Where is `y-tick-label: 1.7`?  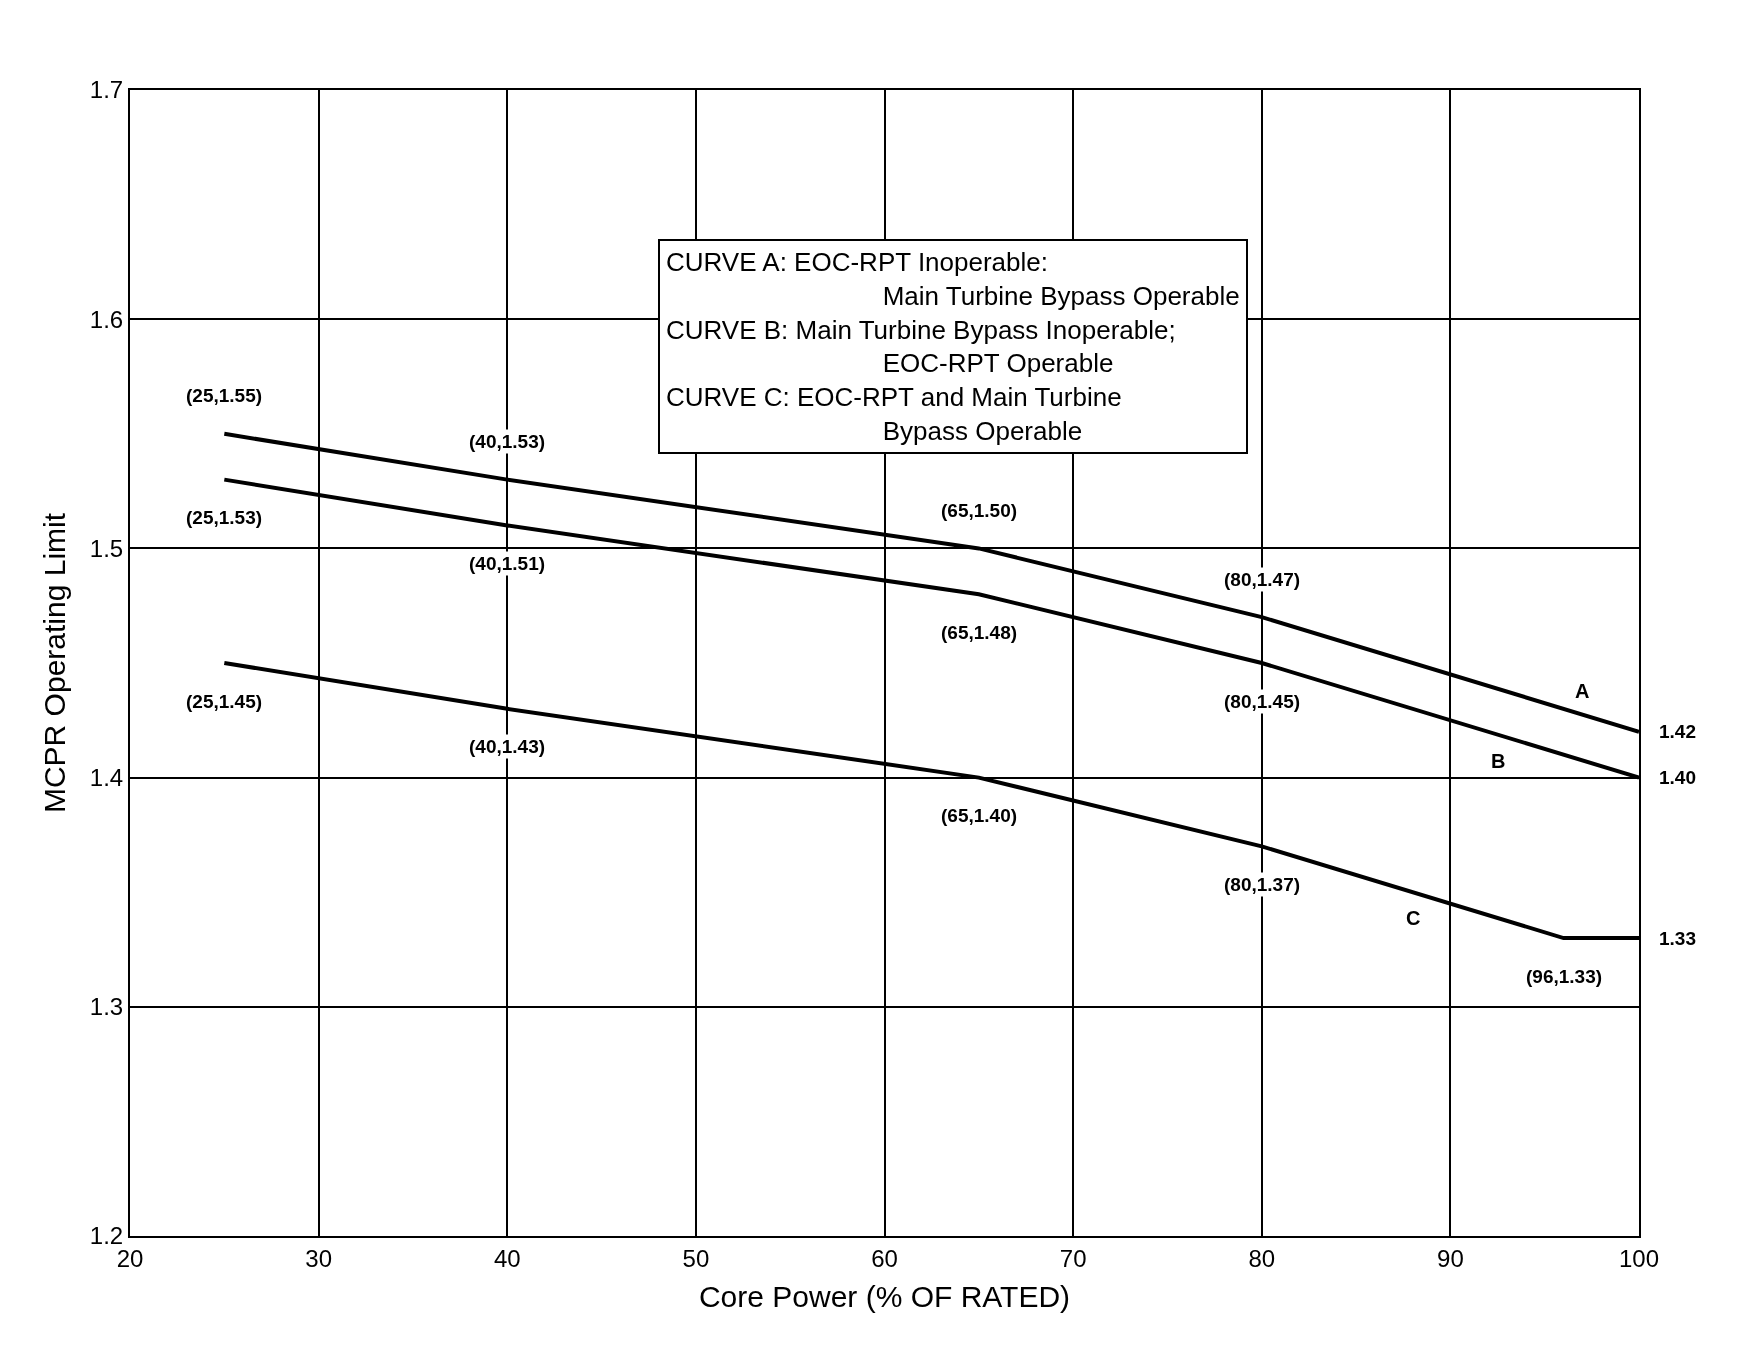 y-tick-label: 1.7 is located at coordinates (106, 90).